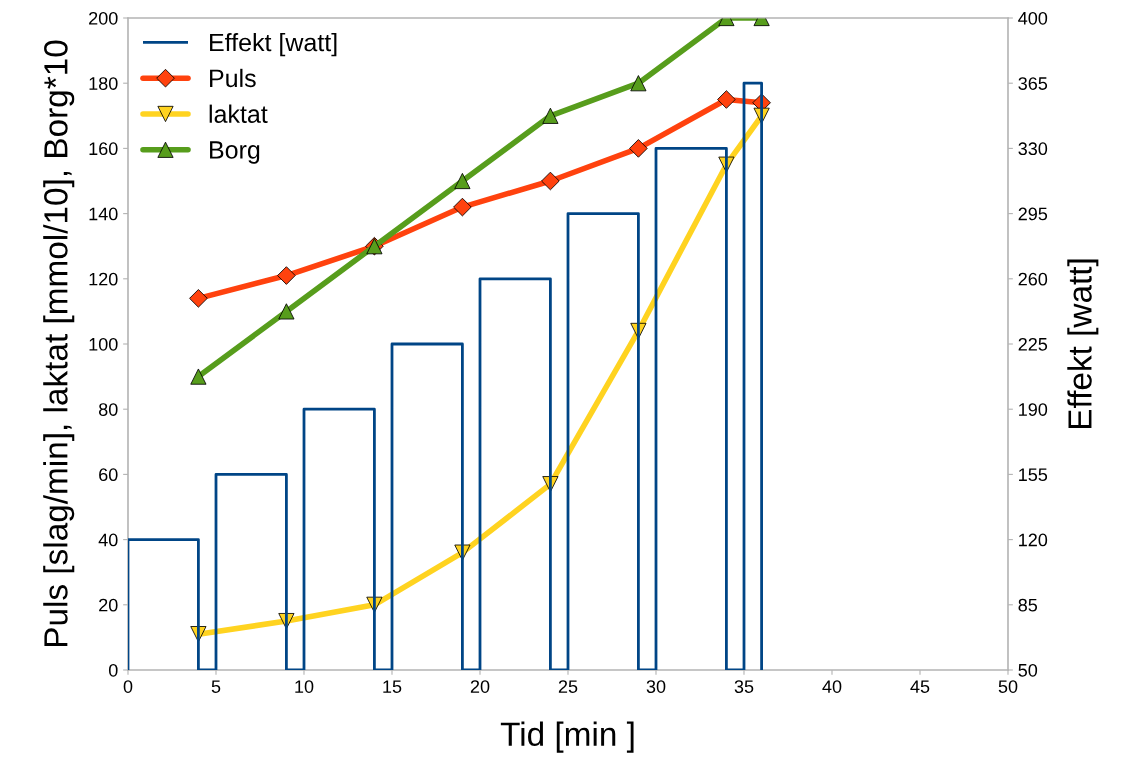 This screenshot has height=781, width=1135. What do you see at coordinates (1083, 344) in the screenshot?
I see `y2-axis-title: Effekt [watt]` at bounding box center [1083, 344].